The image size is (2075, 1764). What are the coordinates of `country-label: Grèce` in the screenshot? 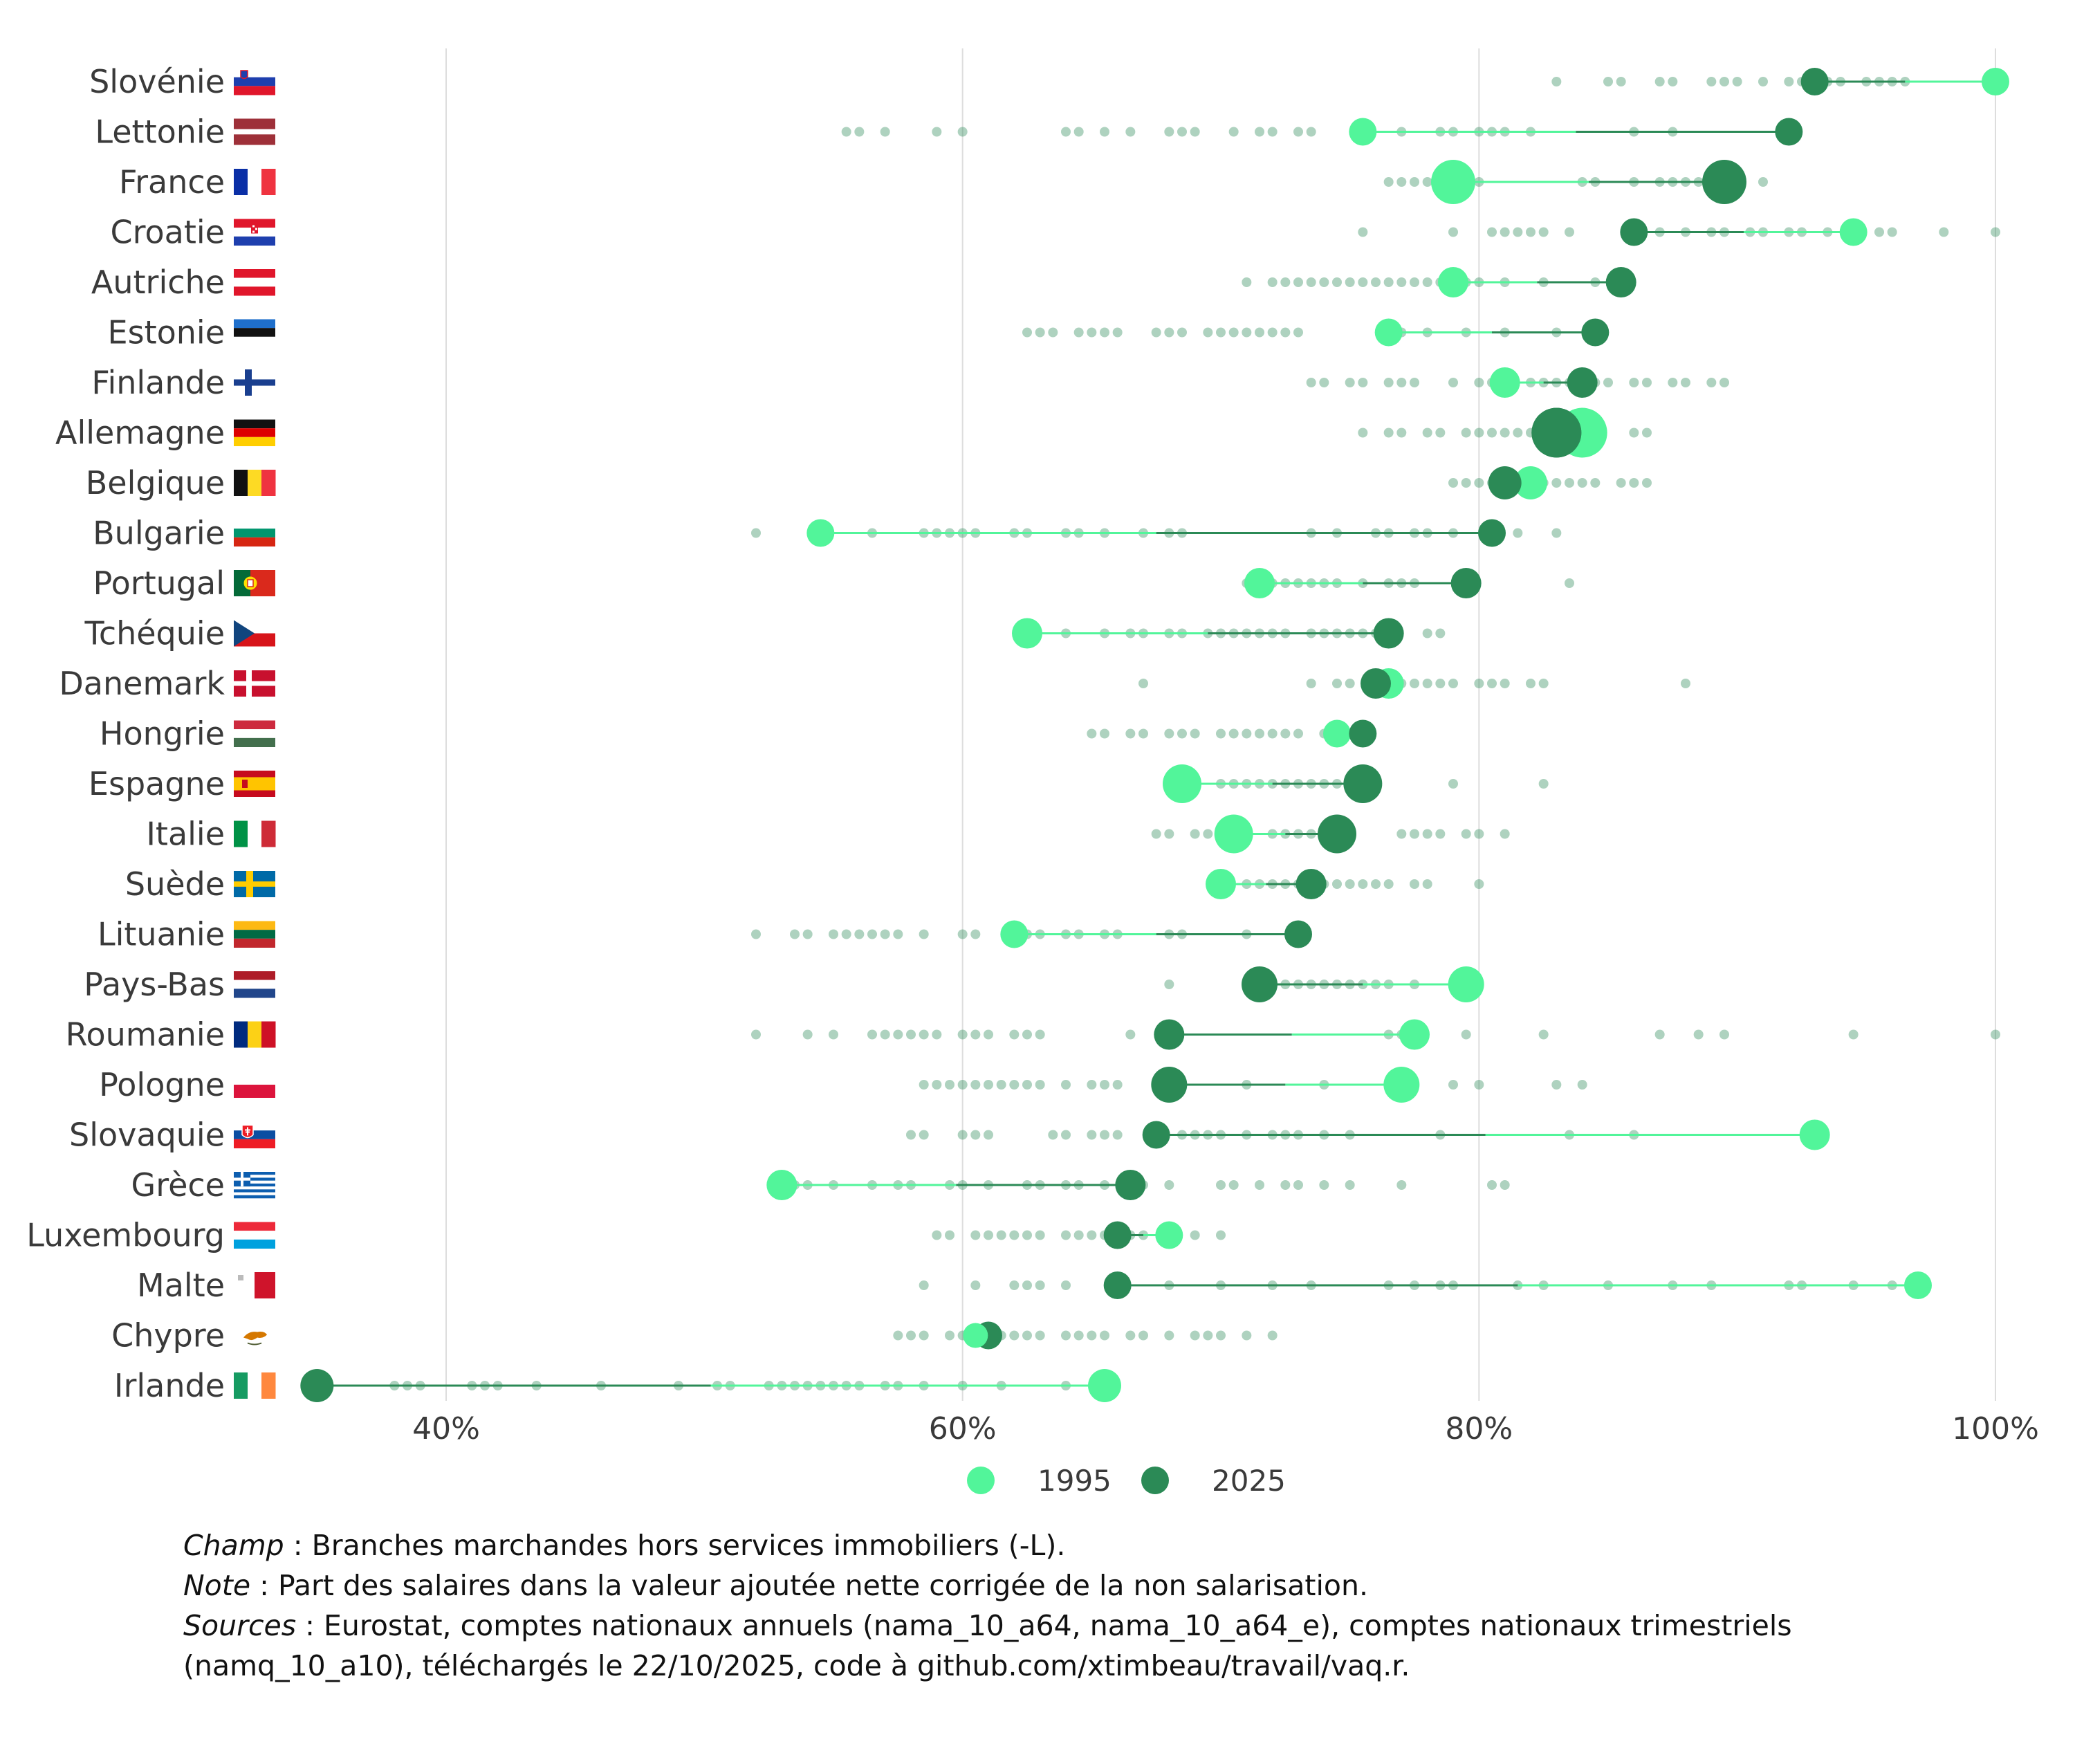 It's located at (178, 1185).